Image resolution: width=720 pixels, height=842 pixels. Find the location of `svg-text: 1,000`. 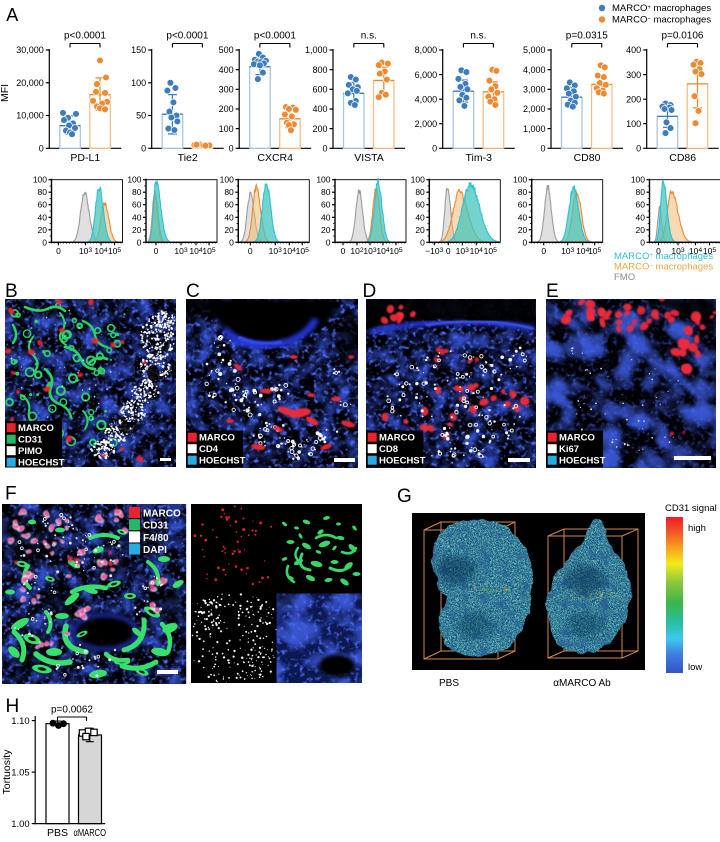

svg-text: 1,000 is located at coordinates (534, 129).